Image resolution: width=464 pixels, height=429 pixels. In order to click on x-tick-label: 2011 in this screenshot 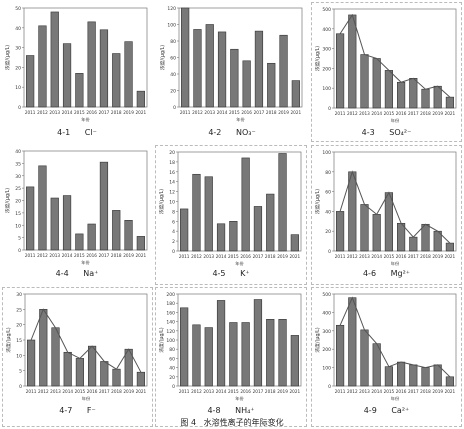, I will do `click(30, 255)`.